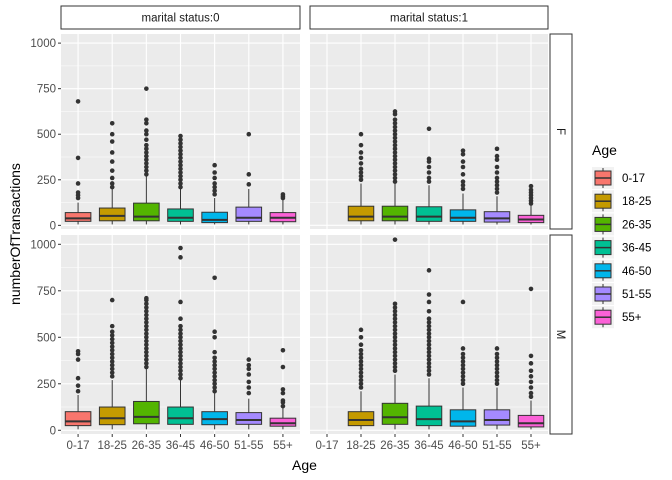  Describe the element at coordinates (283, 446) in the screenshot. I see `x-tick-label: 55+` at that location.